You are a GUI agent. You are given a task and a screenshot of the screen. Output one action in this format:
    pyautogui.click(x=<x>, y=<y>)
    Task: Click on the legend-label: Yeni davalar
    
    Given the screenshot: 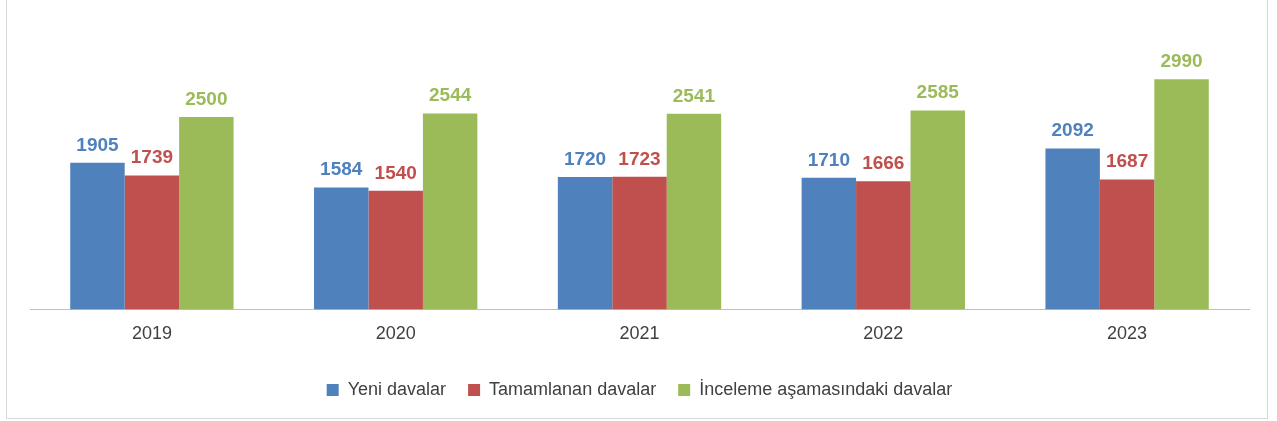 What is the action you would take?
    pyautogui.click(x=397, y=388)
    